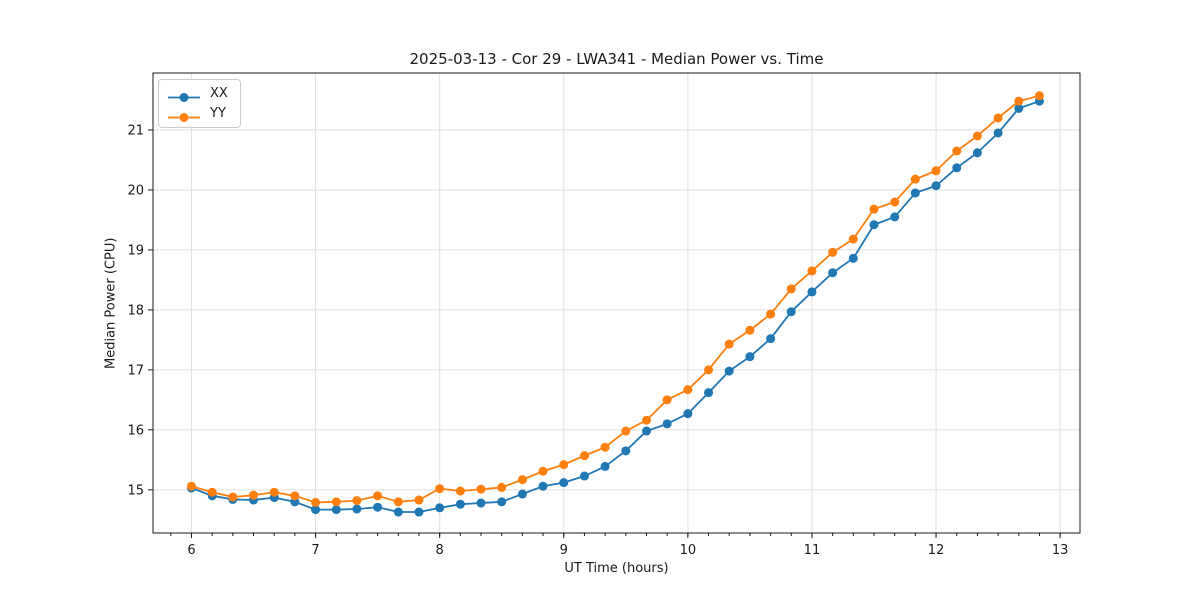 The image size is (1200, 600). Describe the element at coordinates (184, 95) in the screenshot. I see `legend-swatch-xx-icon` at that location.